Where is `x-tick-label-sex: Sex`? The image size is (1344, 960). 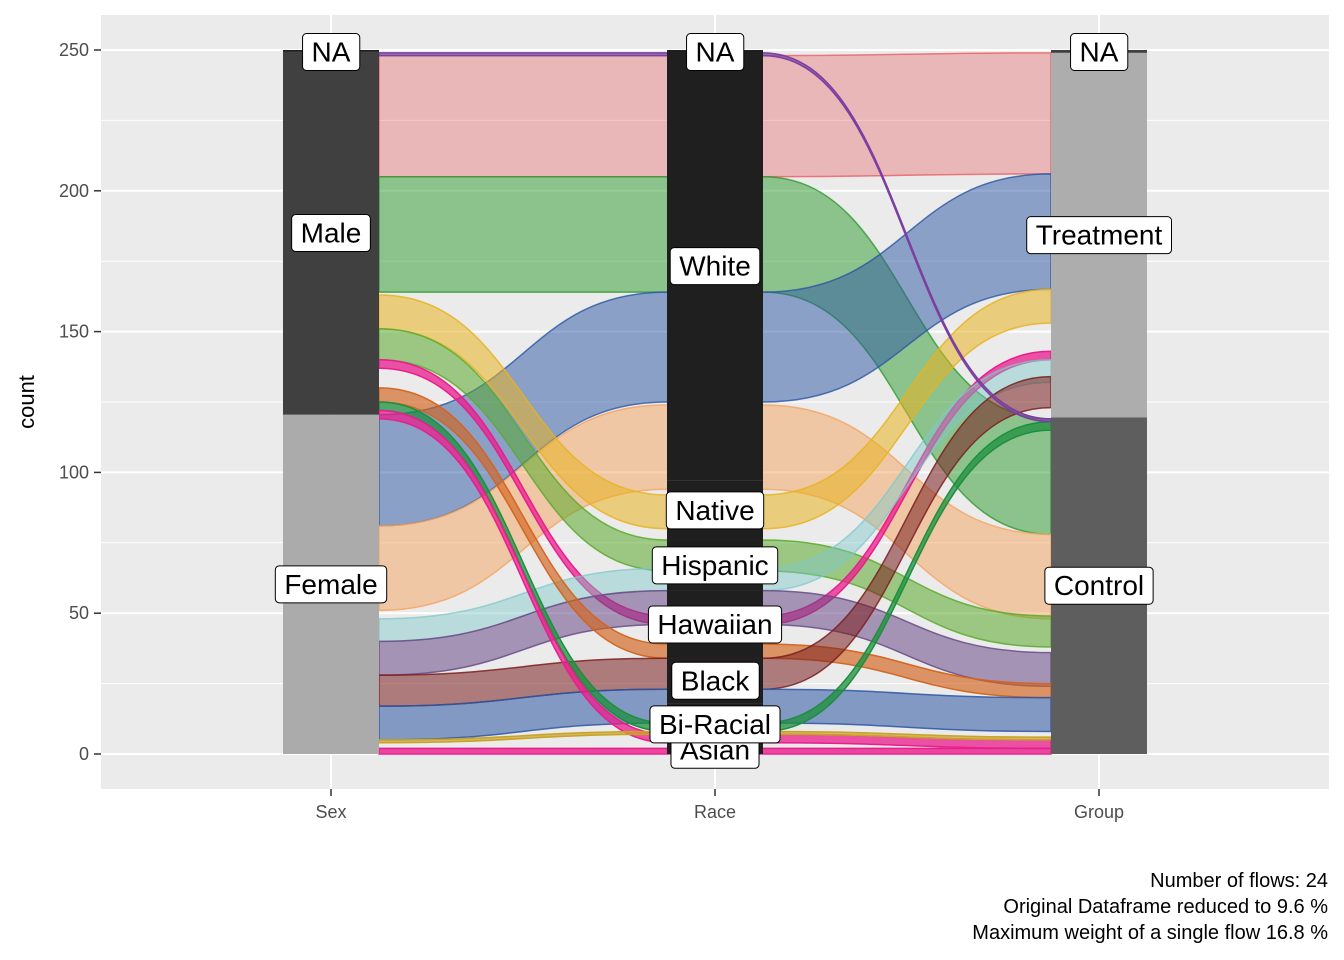 x-tick-label-sex: Sex is located at coordinates (330, 812).